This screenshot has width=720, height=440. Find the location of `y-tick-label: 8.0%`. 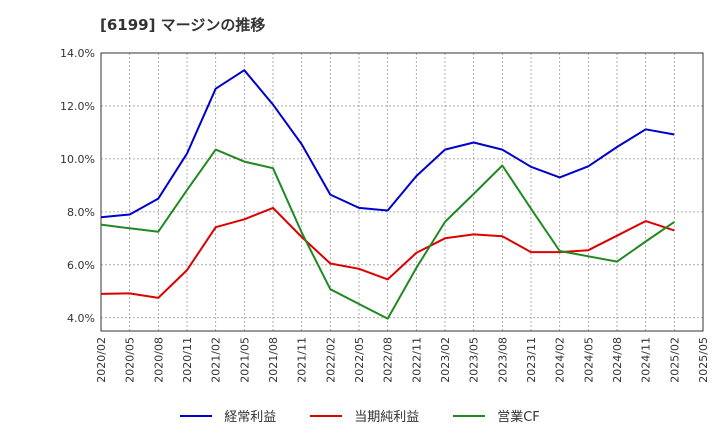

y-tick-label: 8.0% is located at coordinates (81, 212).